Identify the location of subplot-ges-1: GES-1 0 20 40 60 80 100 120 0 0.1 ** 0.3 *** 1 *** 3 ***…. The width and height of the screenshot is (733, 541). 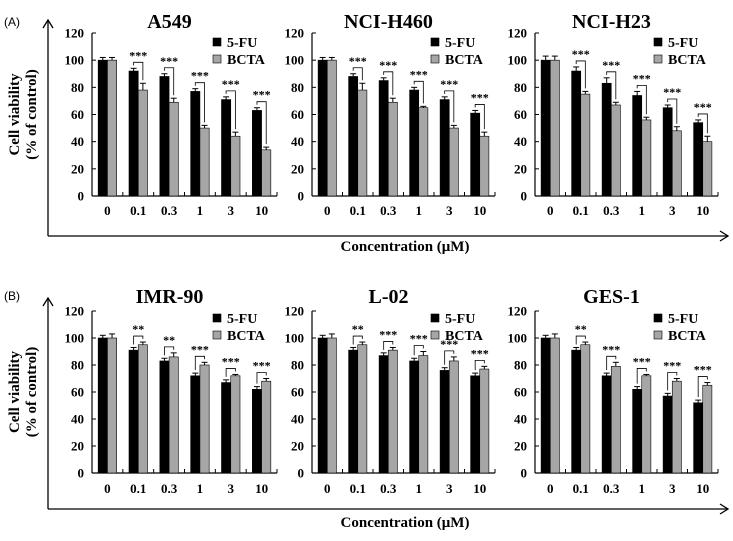
(613, 391).